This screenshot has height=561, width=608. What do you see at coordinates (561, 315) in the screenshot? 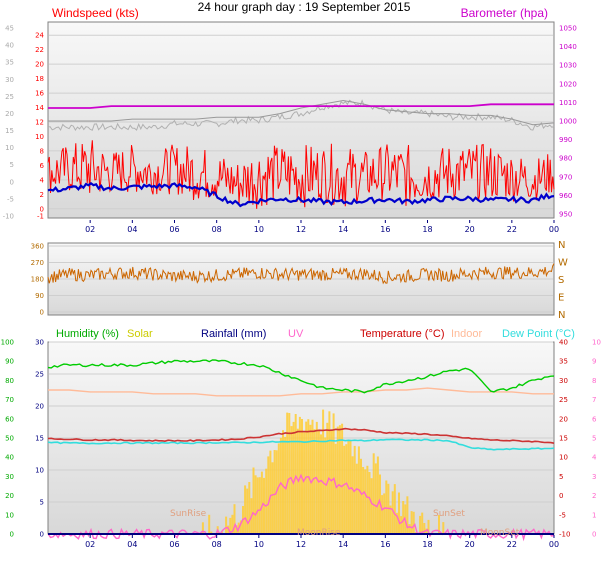
I see `compass-label: N` at bounding box center [561, 315].